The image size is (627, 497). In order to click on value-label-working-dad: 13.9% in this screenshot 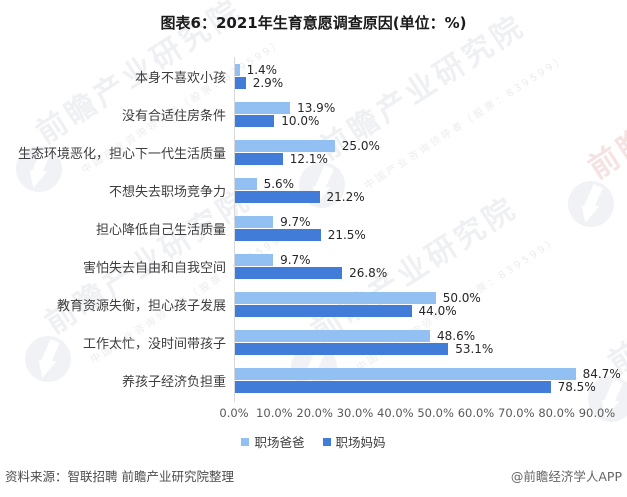, I will do `click(316, 107)`.